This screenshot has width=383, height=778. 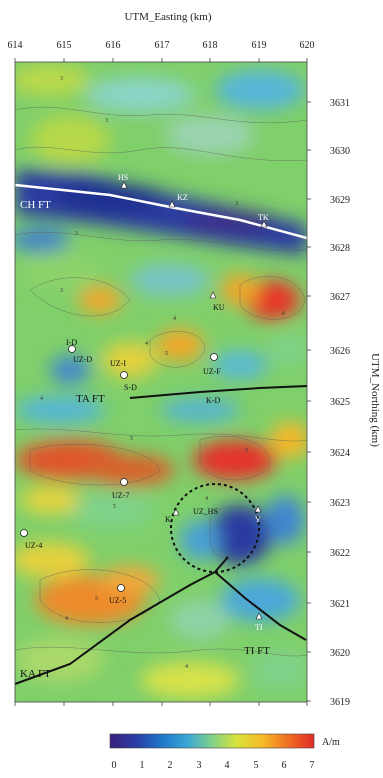 I want to click on y-tick-label: 3629, so click(x=340, y=200).